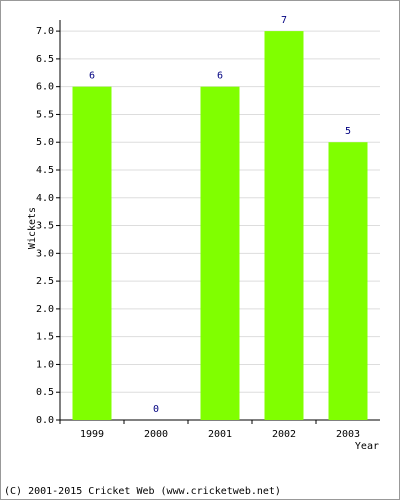 The width and height of the screenshot is (400, 500). What do you see at coordinates (45, 114) in the screenshot?
I see `y-tick-label: 5.5` at bounding box center [45, 114].